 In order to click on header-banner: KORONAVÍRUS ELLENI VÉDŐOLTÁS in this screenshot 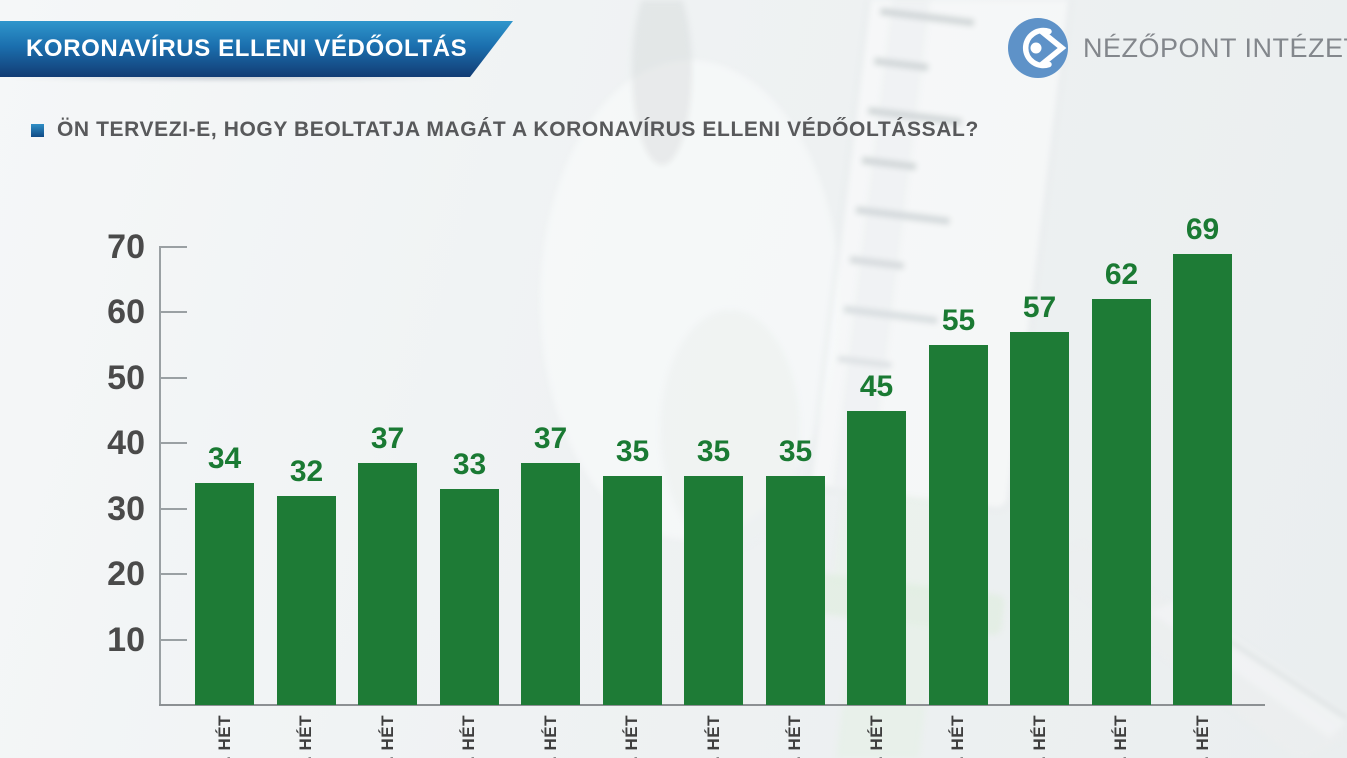, I will do `click(256, 49)`.